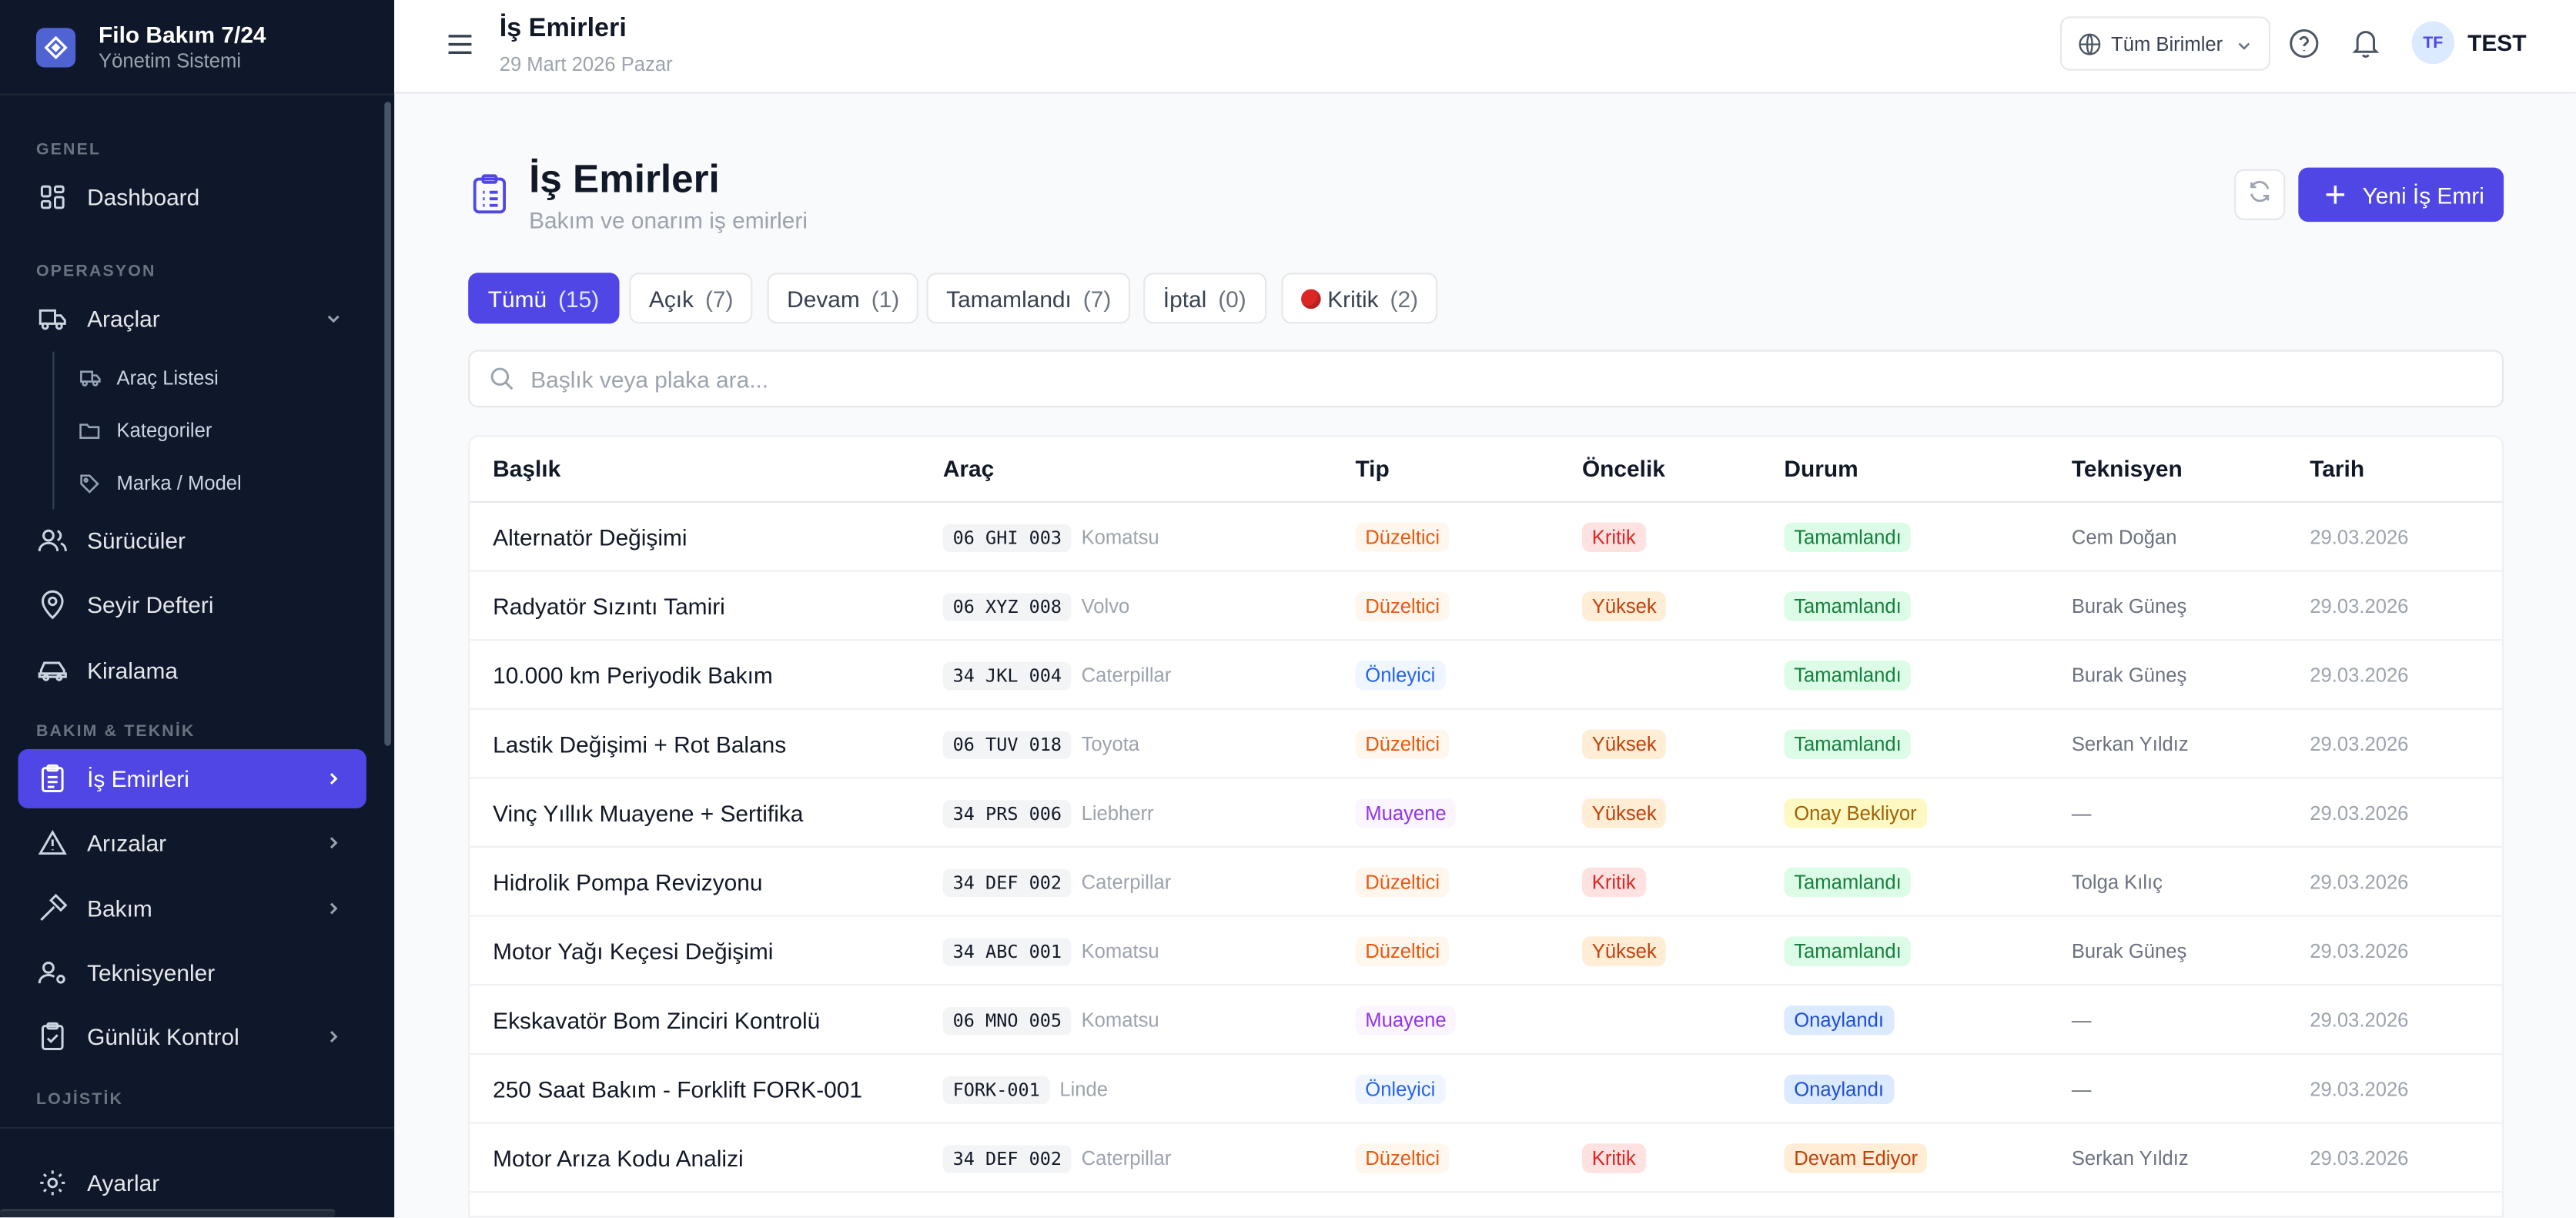 The height and width of the screenshot is (1218, 2576). What do you see at coordinates (2366, 46) in the screenshot?
I see `bell-icon` at bounding box center [2366, 46].